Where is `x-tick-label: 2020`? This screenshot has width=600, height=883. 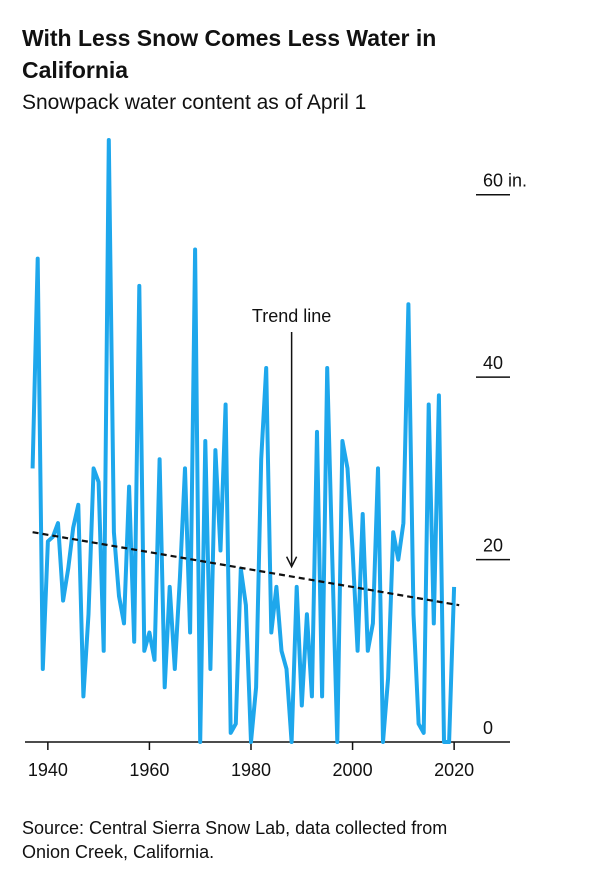 x-tick-label: 2020 is located at coordinates (454, 770).